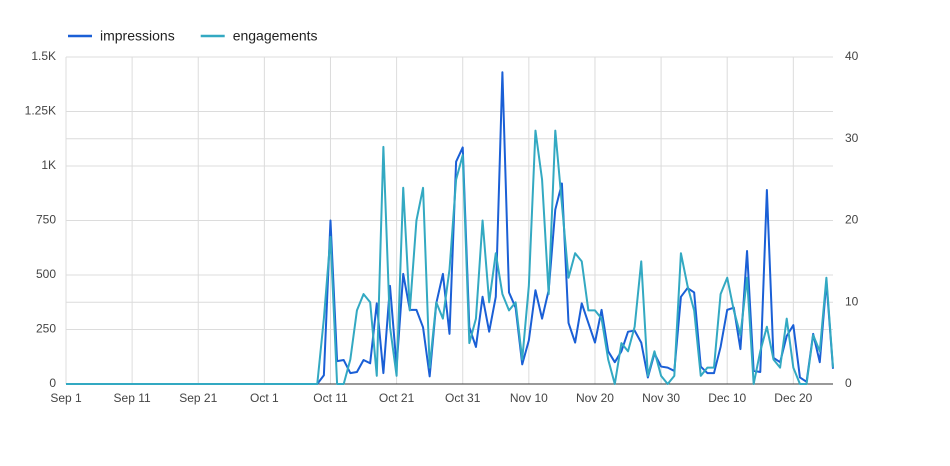 The height and width of the screenshot is (466, 950). Describe the element at coordinates (848, 383) in the screenshot. I see `y2-tick-label: 0` at that location.